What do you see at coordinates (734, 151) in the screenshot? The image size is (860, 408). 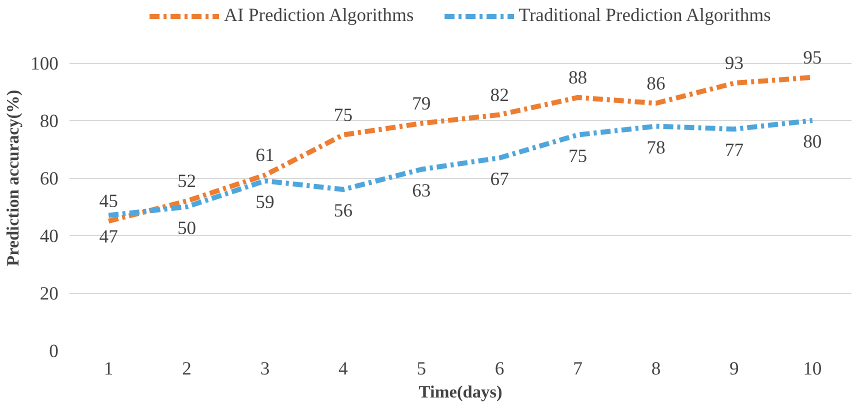 I see `data-label: 77` at bounding box center [734, 151].